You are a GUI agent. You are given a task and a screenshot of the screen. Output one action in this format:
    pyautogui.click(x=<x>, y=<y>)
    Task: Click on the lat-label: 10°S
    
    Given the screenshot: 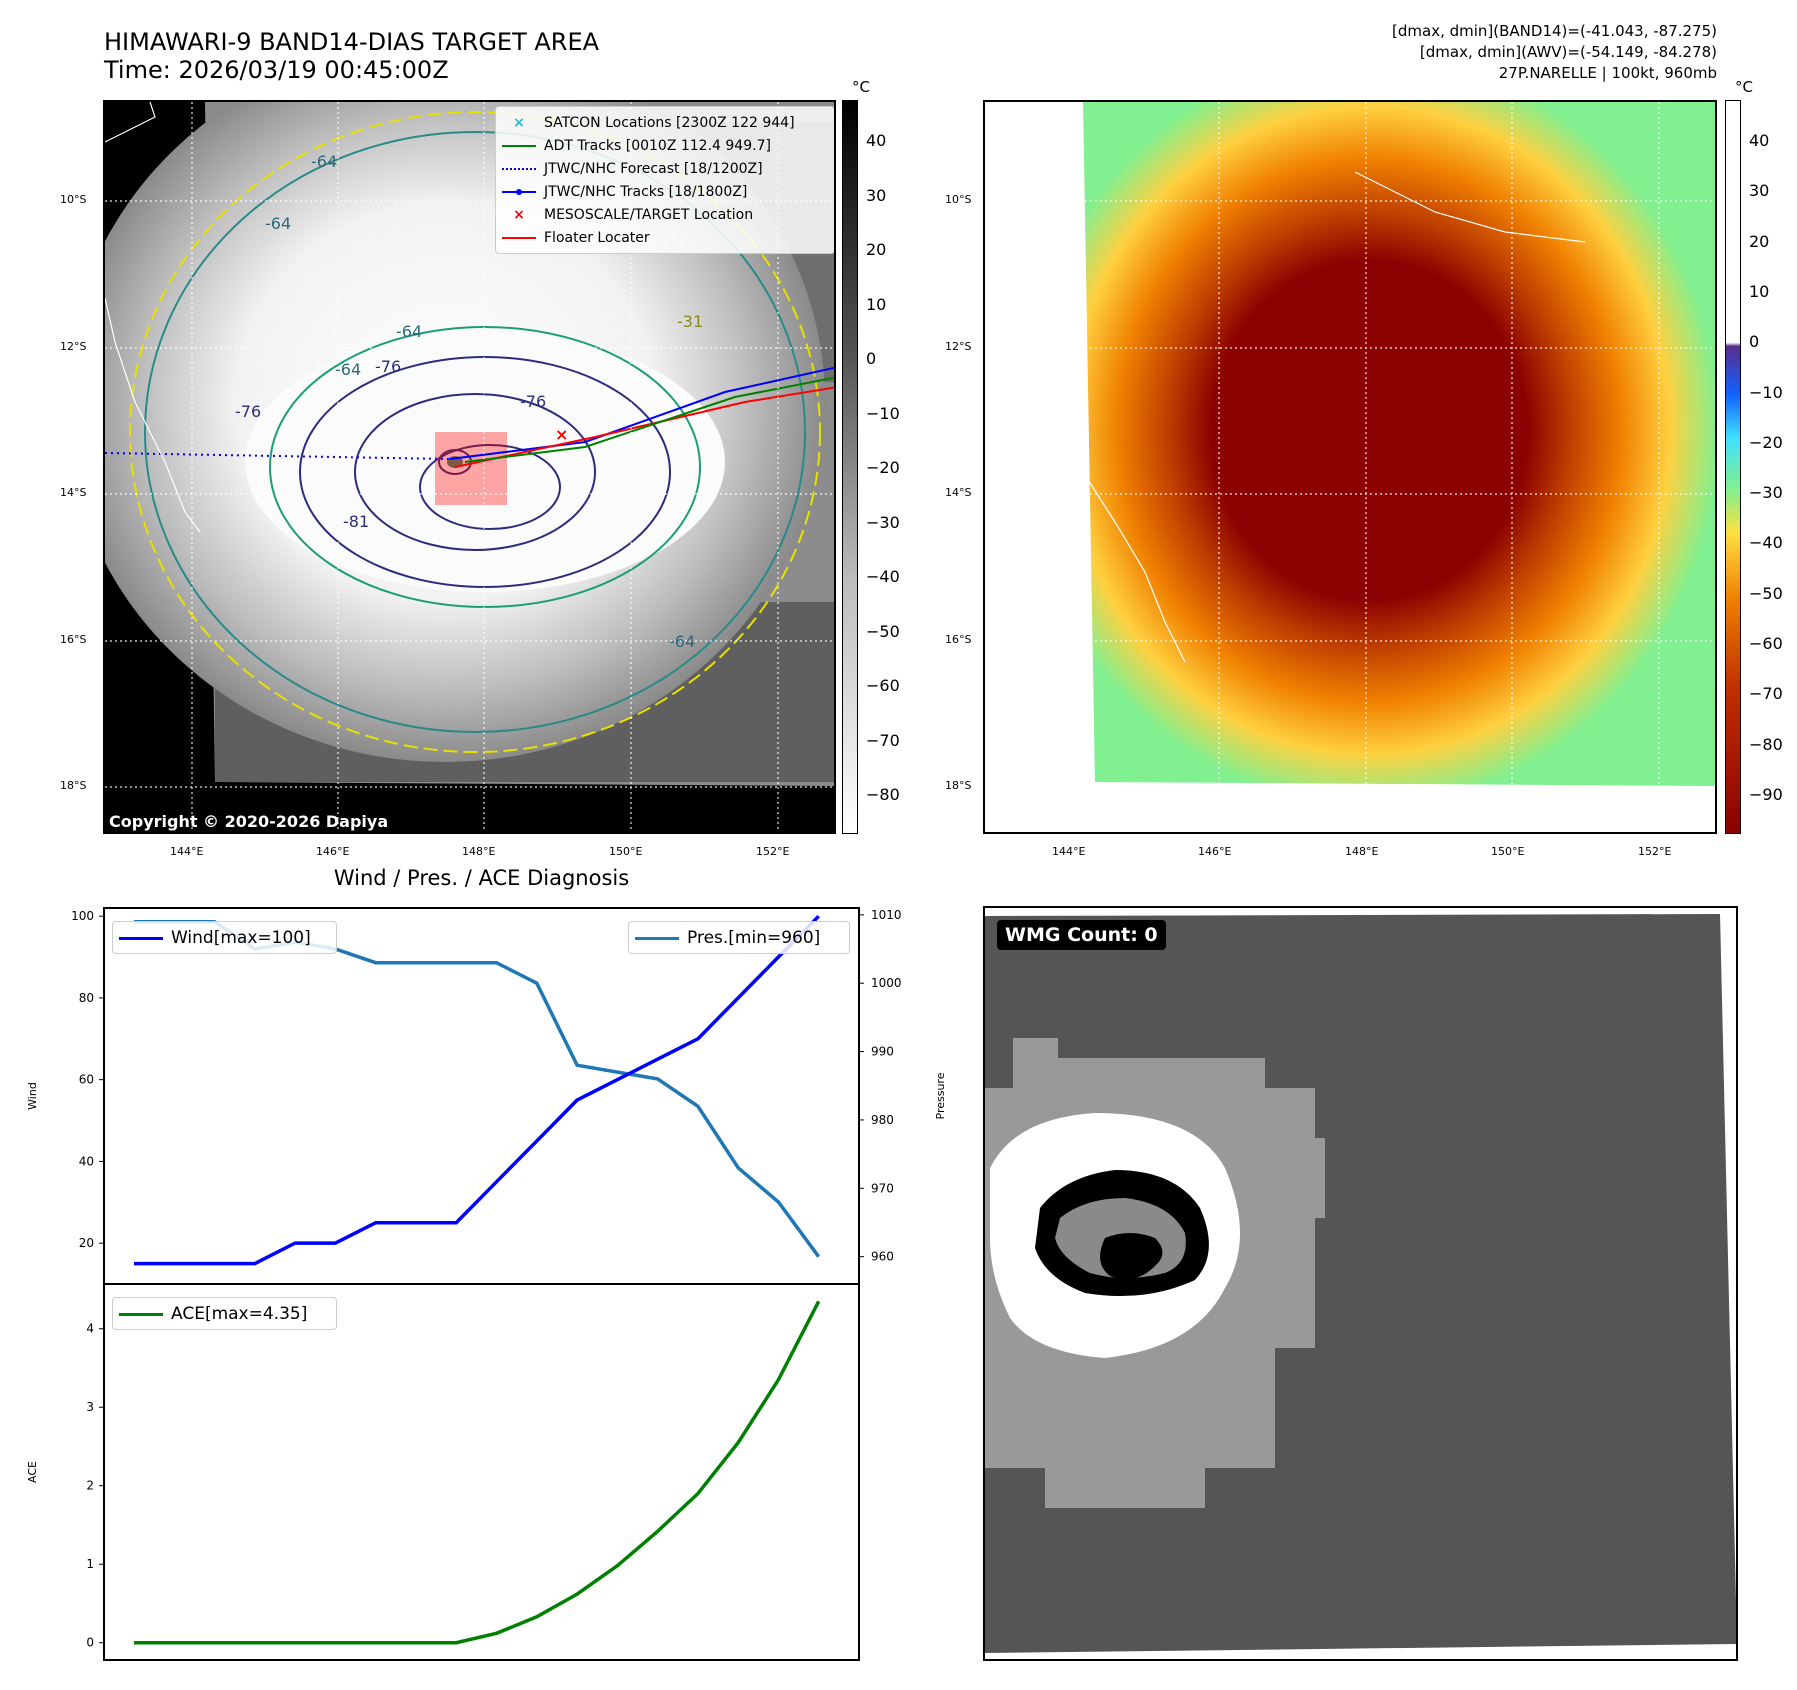 What is the action you would take?
    pyautogui.click(x=73, y=199)
    